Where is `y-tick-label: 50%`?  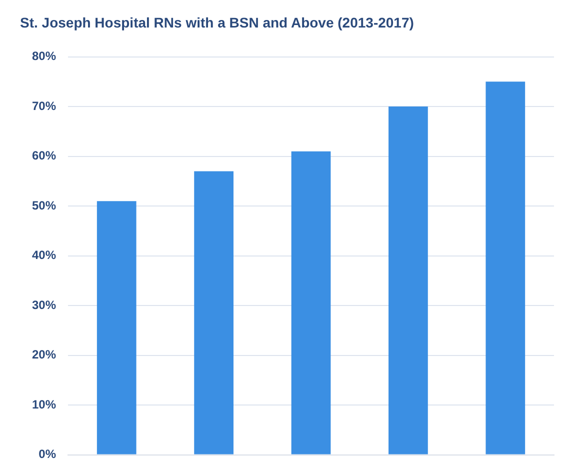 y-tick-label: 50% is located at coordinates (44, 205).